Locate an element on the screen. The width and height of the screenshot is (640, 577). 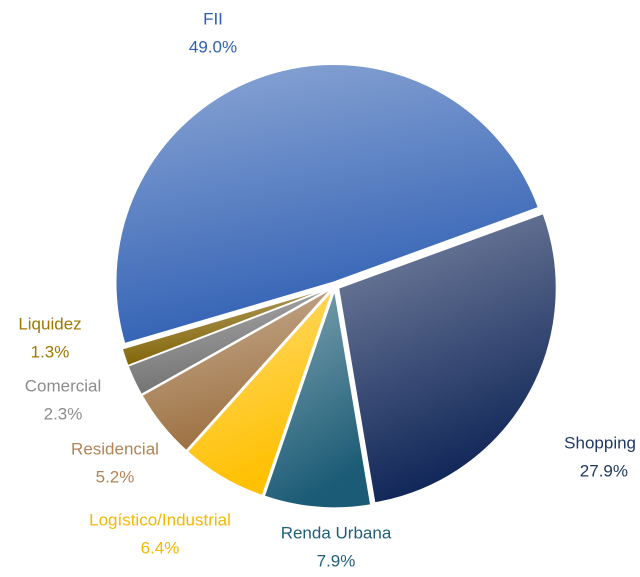
slice-label: Comercial is located at coordinates (63, 385).